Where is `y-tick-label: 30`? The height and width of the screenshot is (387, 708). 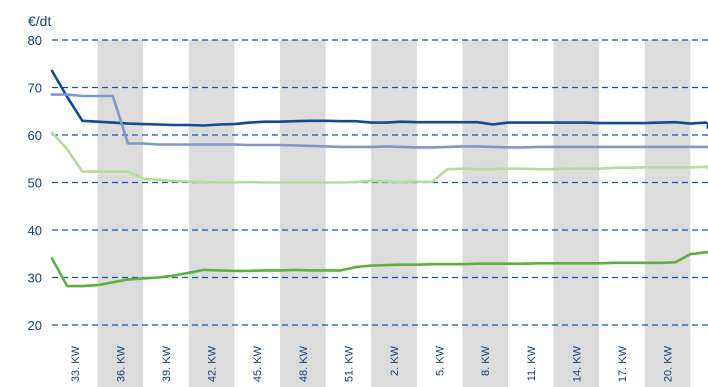 y-tick-label: 30 is located at coordinates (35, 278).